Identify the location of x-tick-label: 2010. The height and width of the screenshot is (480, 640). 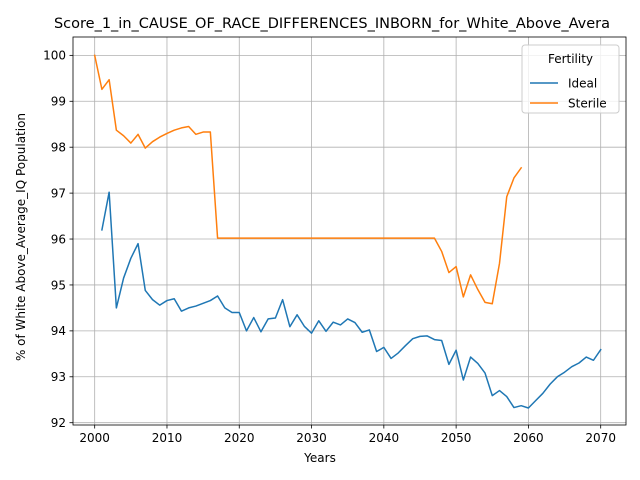
(167, 438).